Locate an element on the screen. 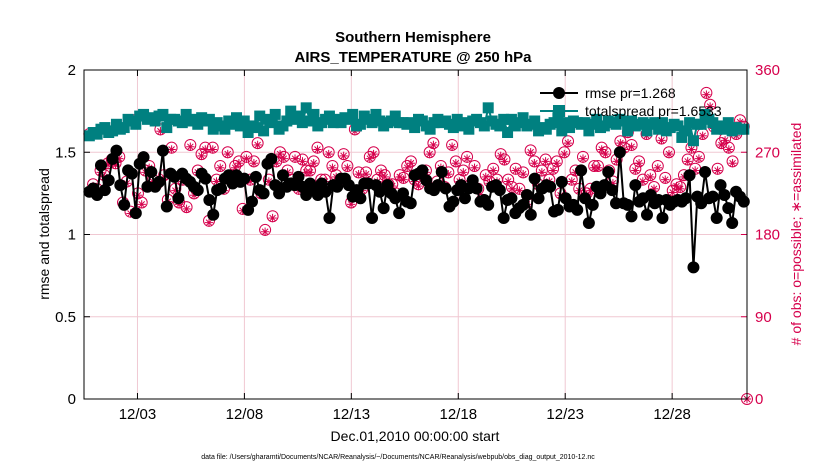  y-left-tick-label-3: 1.5 is located at coordinates (65, 152).